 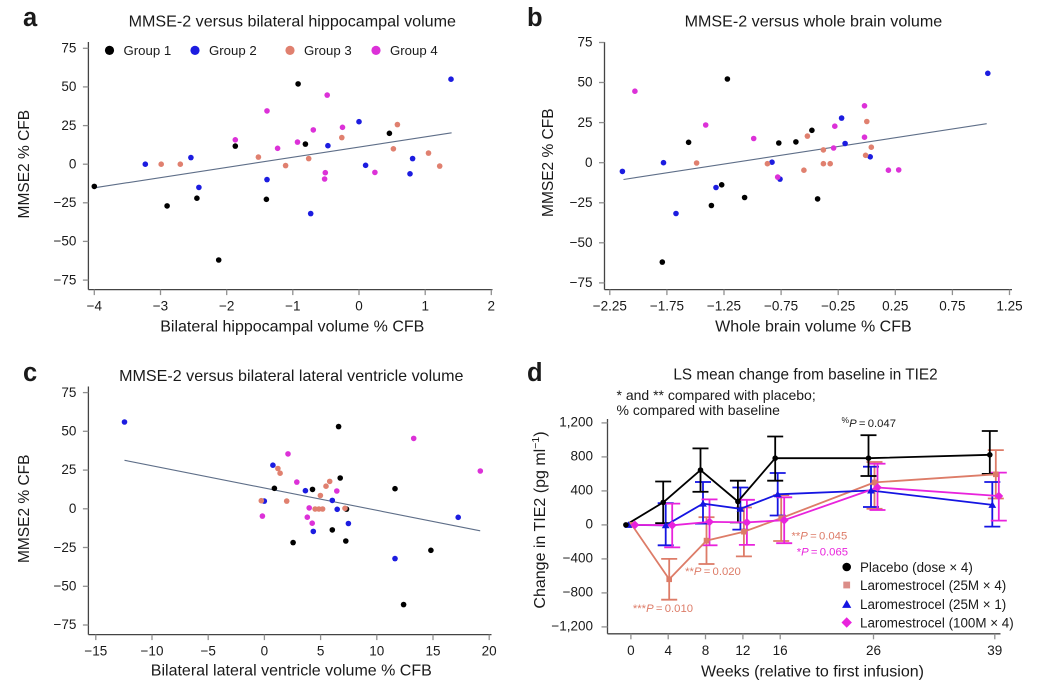 I want to click on svg-text: b, so click(x=535, y=18).